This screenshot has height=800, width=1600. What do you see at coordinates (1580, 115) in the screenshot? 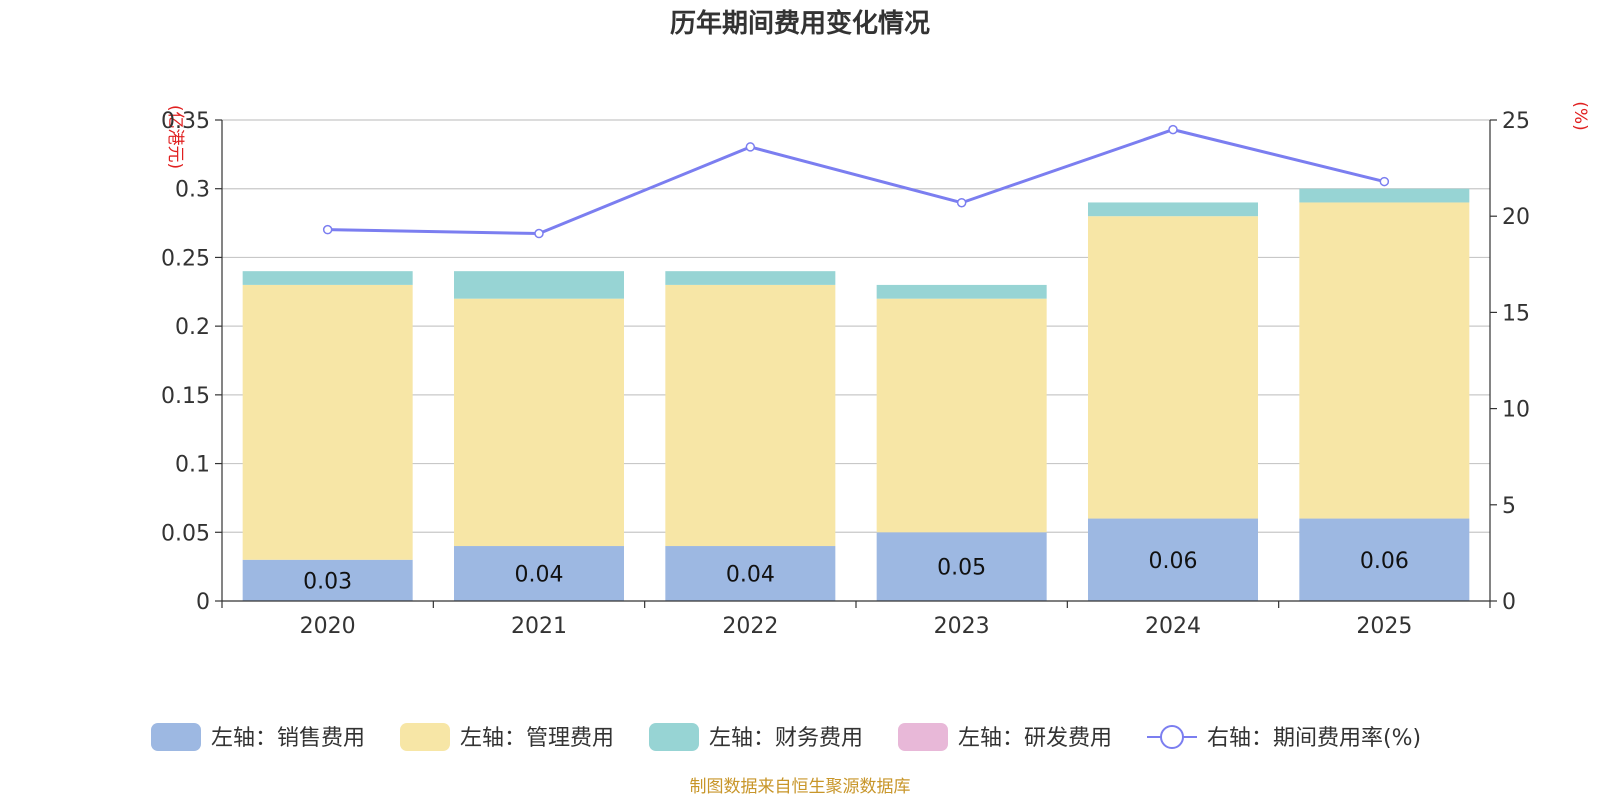
I see `right-axis-unit: (%)` at bounding box center [1580, 115].